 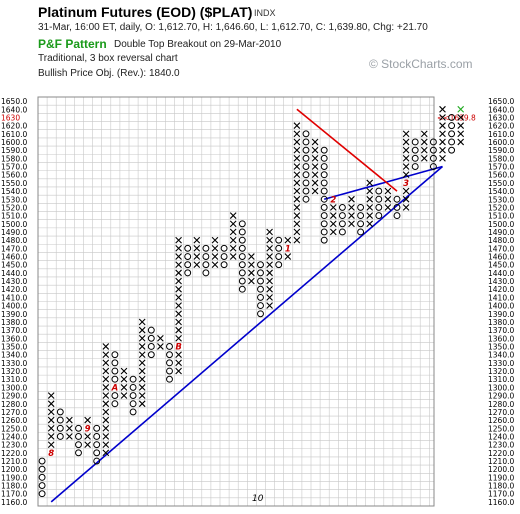 I want to click on y-tick-label-right: 1580.0, so click(x=501, y=158).